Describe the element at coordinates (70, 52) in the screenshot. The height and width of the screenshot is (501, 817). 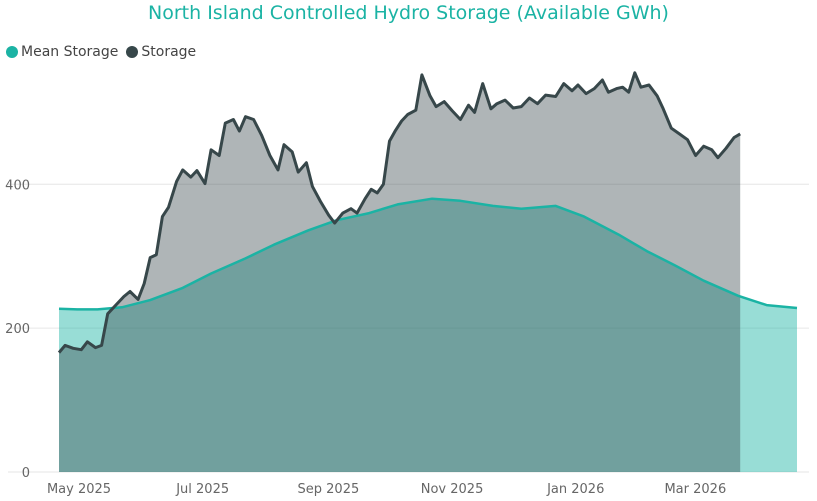
I see `legend-label-mean-storage: Mean Storage` at that location.